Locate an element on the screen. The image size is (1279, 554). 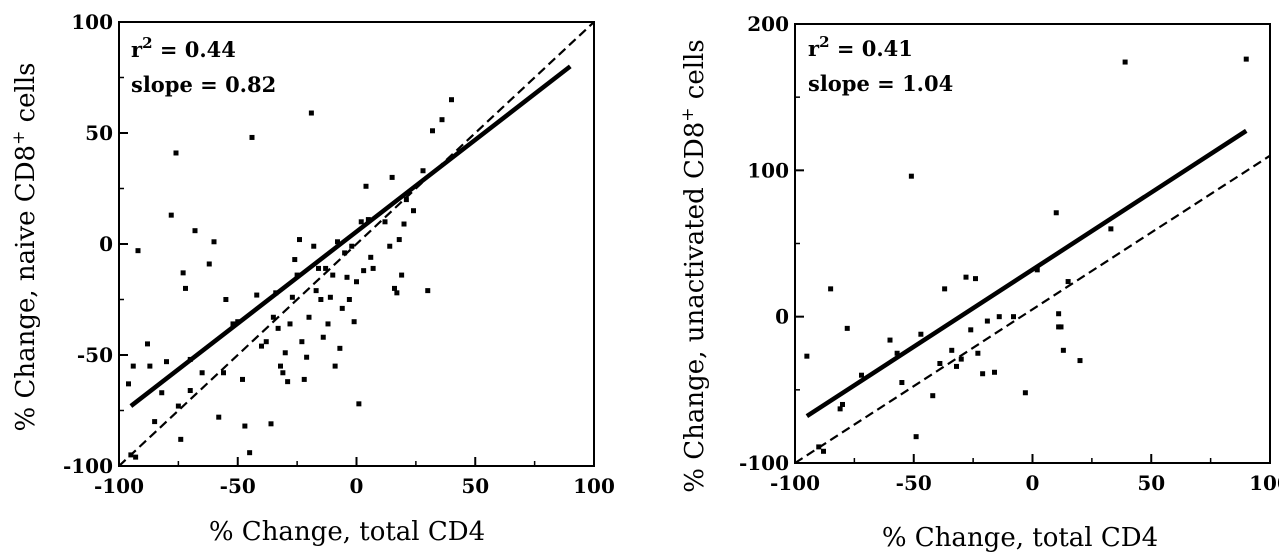
y-tick-label: 100 is located at coordinates (768, 170).